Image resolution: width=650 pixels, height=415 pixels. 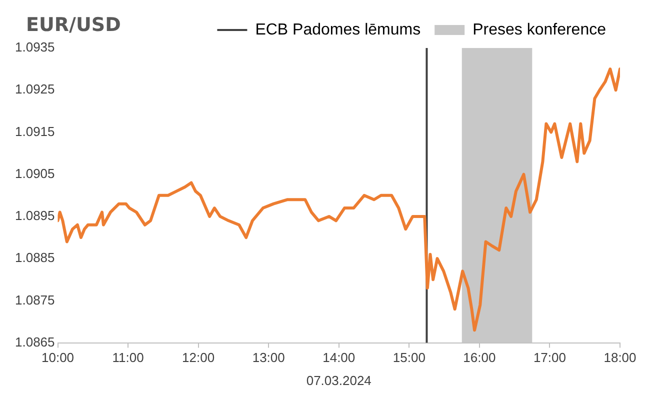 I want to click on legend-label: ECB Padomes lēmums, so click(x=338, y=29).